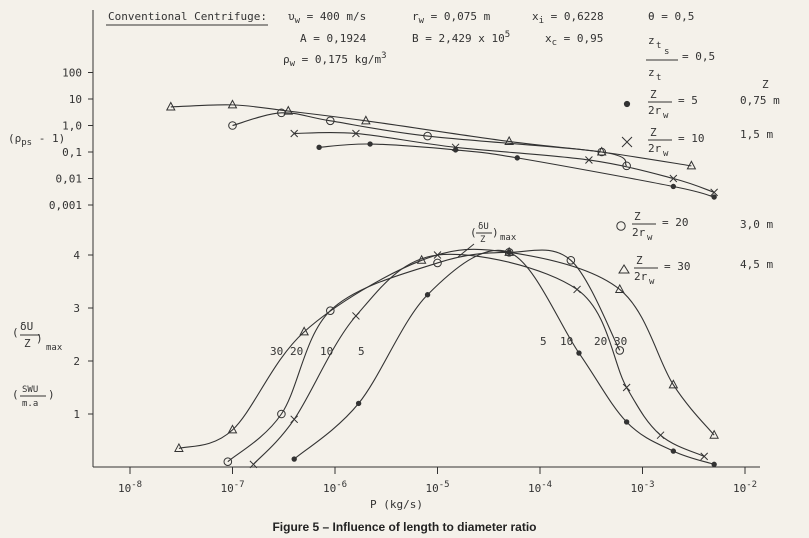 The image size is (809, 538). Describe the element at coordinates (745, 487) in the screenshot. I see `x-tick-label: 10⁻²` at that location.